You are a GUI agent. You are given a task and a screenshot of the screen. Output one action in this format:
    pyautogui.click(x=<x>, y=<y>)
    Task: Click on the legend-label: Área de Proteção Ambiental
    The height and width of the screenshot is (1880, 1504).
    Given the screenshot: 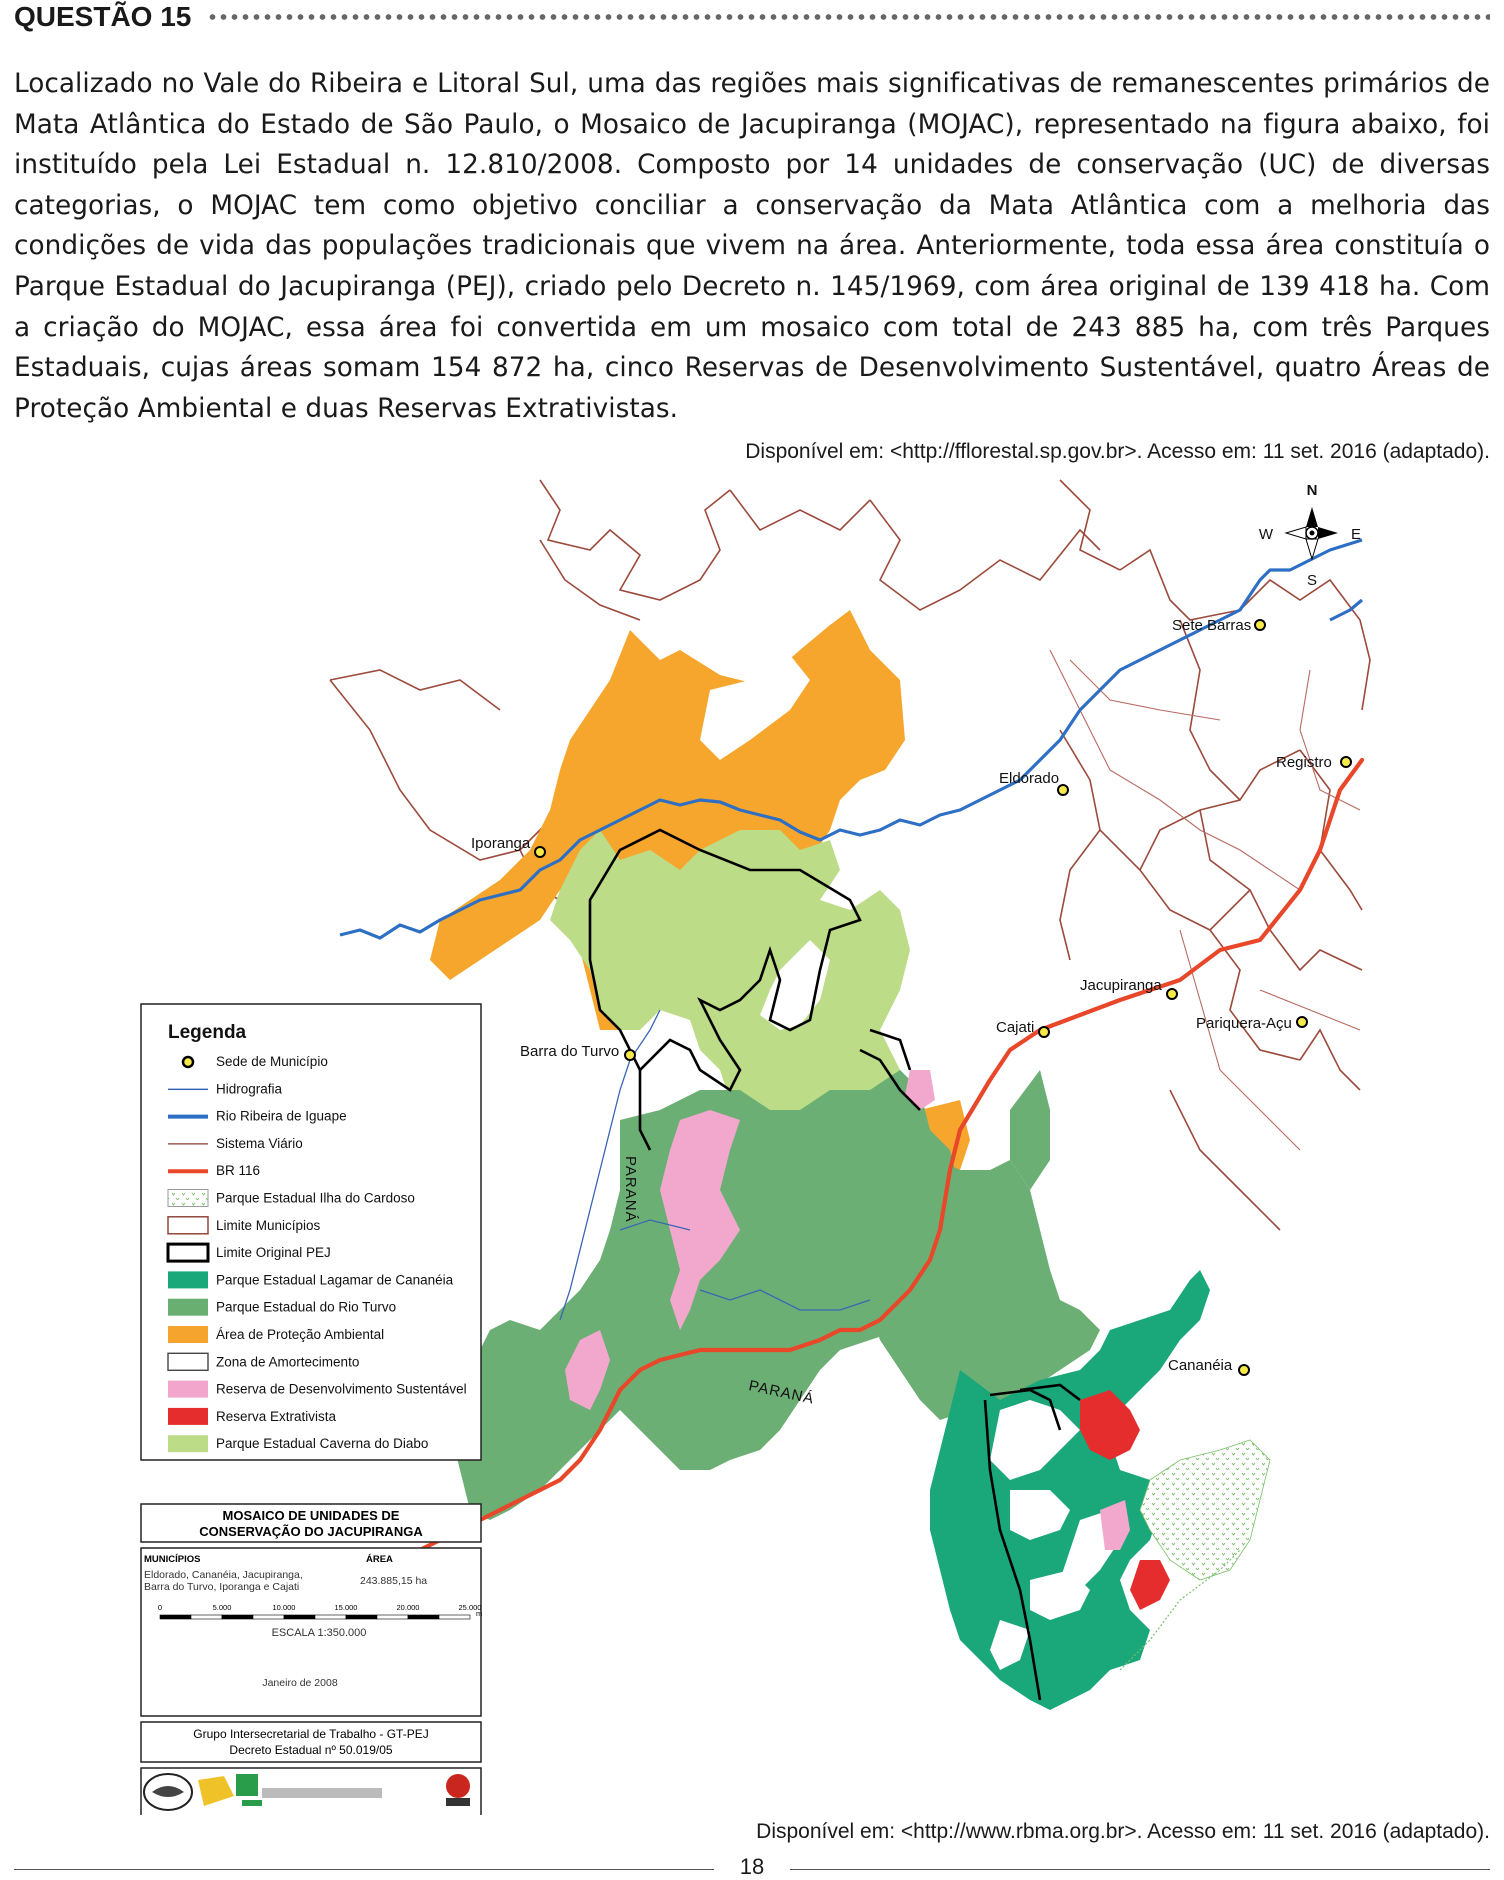 What is the action you would take?
    pyautogui.click(x=300, y=1334)
    